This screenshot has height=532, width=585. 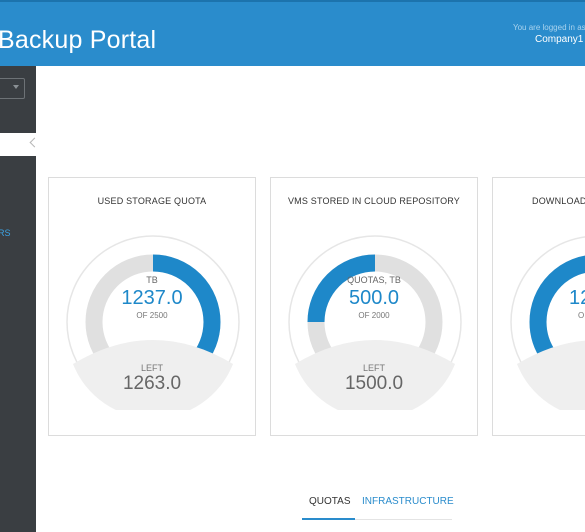 I want to click on active-tab-indicator, so click(x=328, y=519).